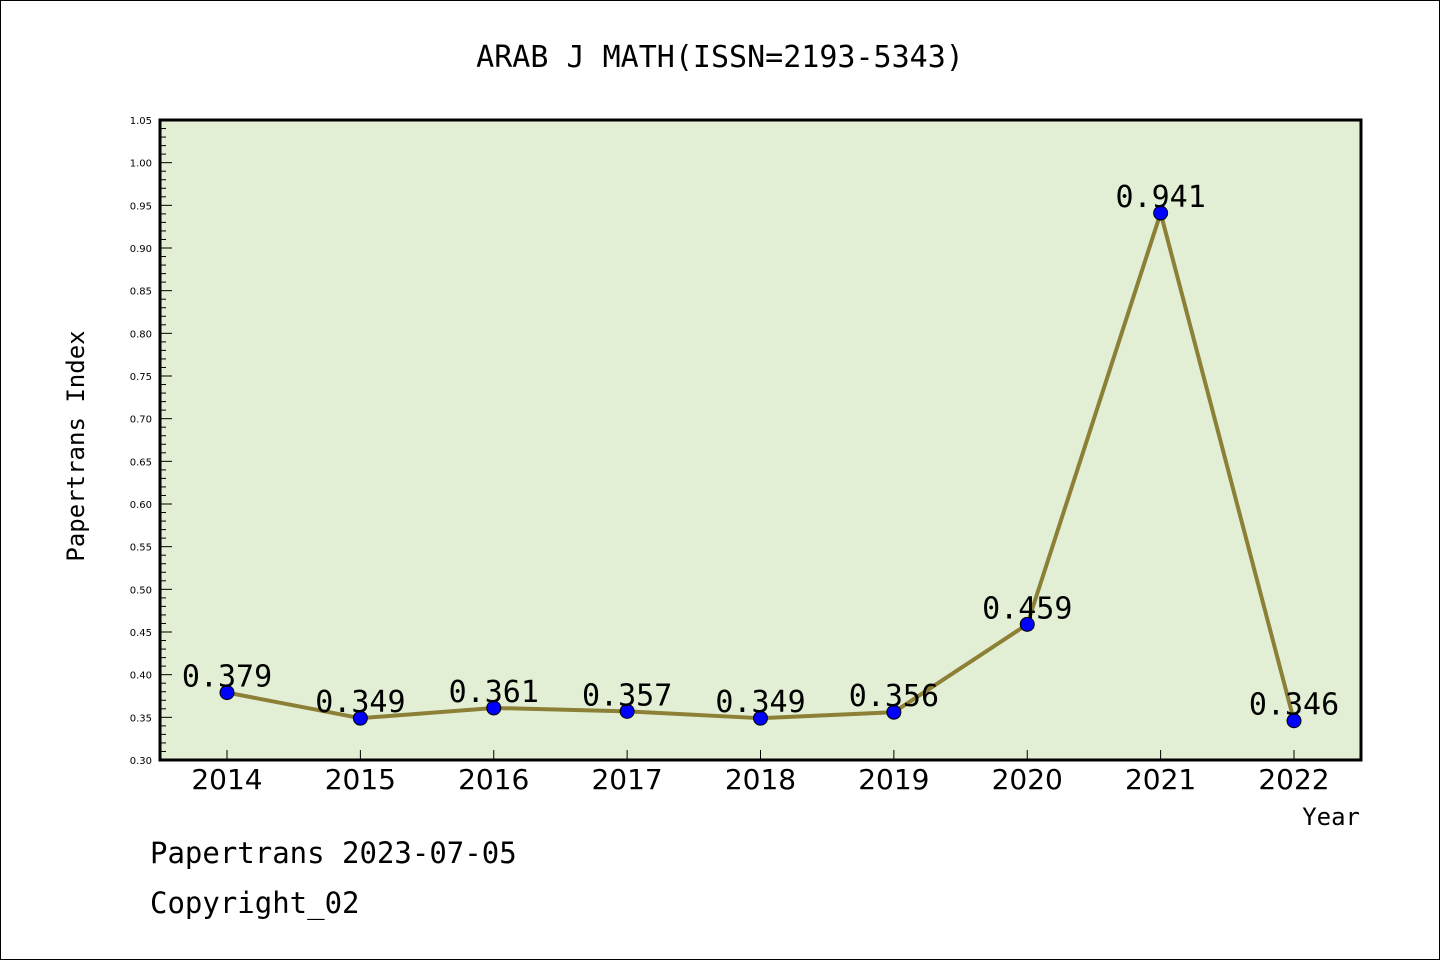 Image resolution: width=1440 pixels, height=960 pixels. I want to click on footer-copyright: Copyright_02, so click(255, 903).